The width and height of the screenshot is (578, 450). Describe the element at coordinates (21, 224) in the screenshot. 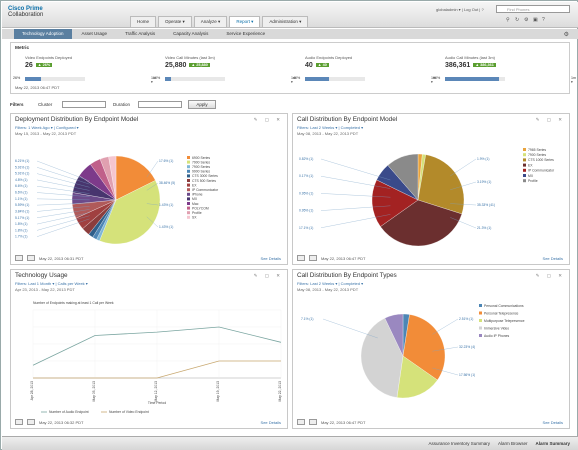

I see `data-label: 1.8% (1)` at that location.